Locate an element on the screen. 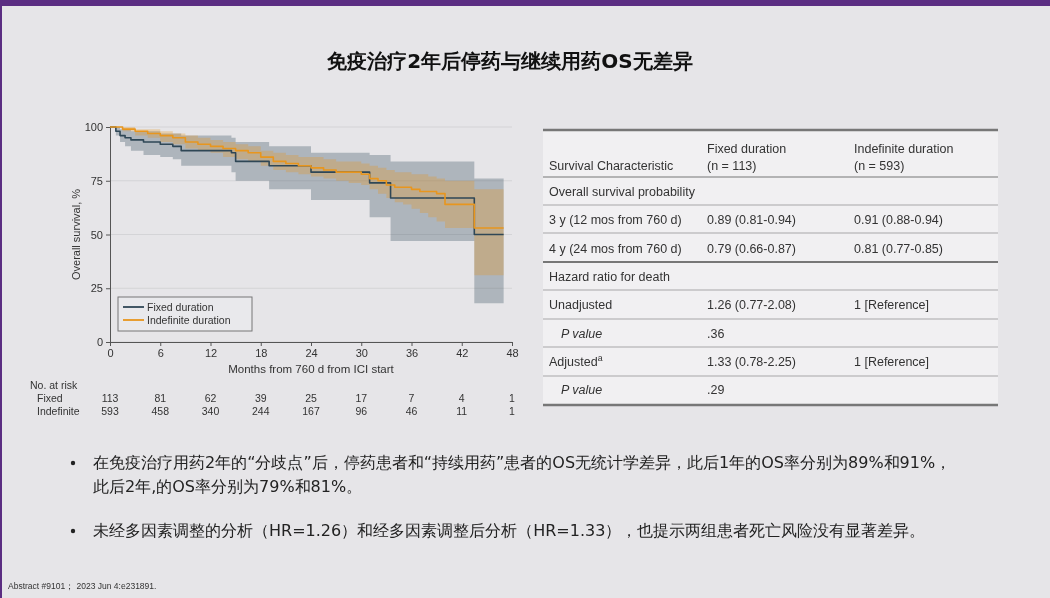 The image size is (1050, 598). text: .36 is located at coordinates (716, 334).